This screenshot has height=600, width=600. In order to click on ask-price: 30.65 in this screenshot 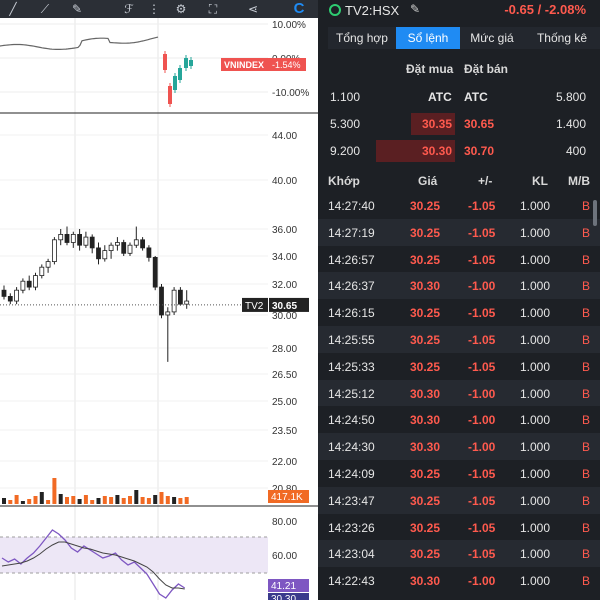, I will do `click(479, 124)`.